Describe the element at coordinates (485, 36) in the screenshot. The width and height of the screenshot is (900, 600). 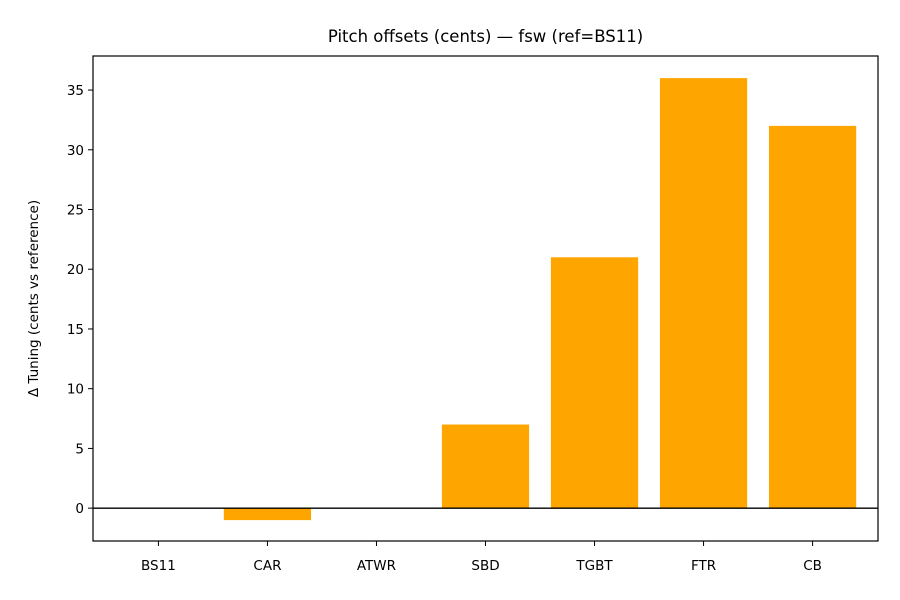
I see `chart-title: Pitch offsets (cents) — fsw (ref=BS11)` at that location.